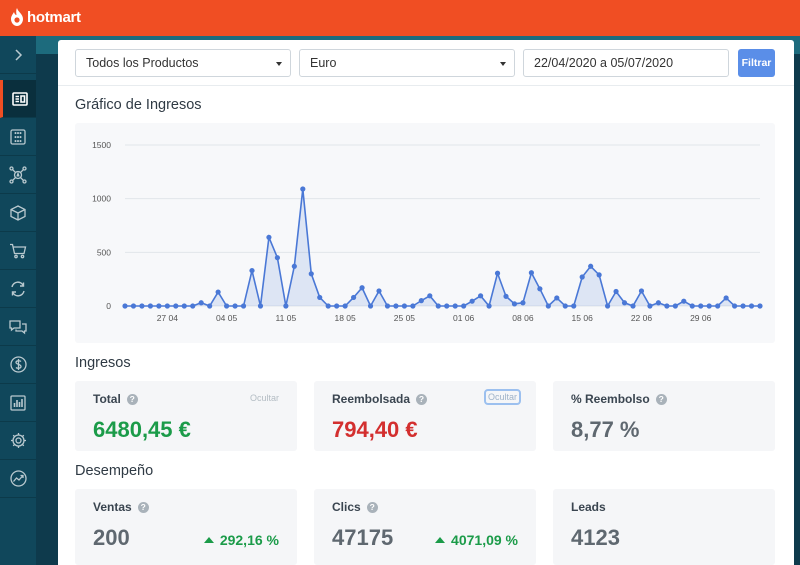 The width and height of the screenshot is (800, 565). I want to click on sidebar-item-analytics, so click(18, 479).